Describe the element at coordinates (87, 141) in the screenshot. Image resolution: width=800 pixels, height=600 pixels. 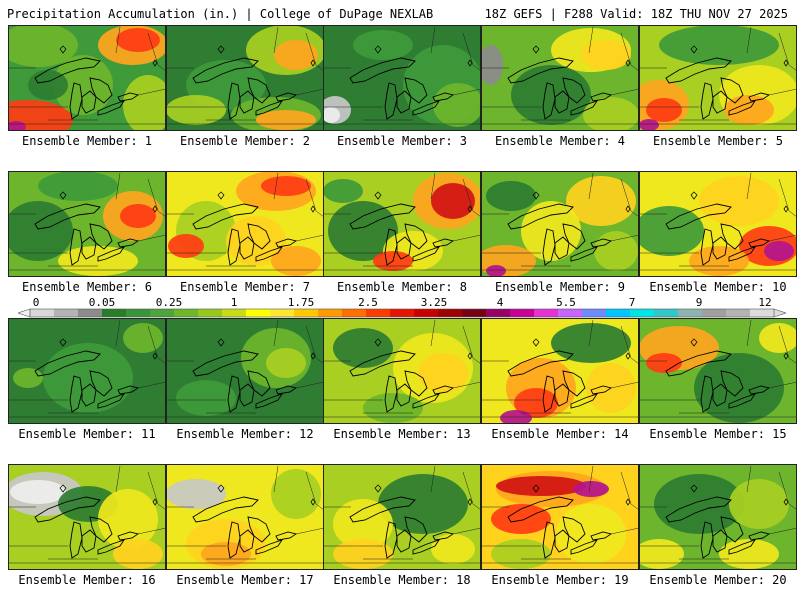
I see `ensemble-member-label: Ensemble Member: 1` at that location.